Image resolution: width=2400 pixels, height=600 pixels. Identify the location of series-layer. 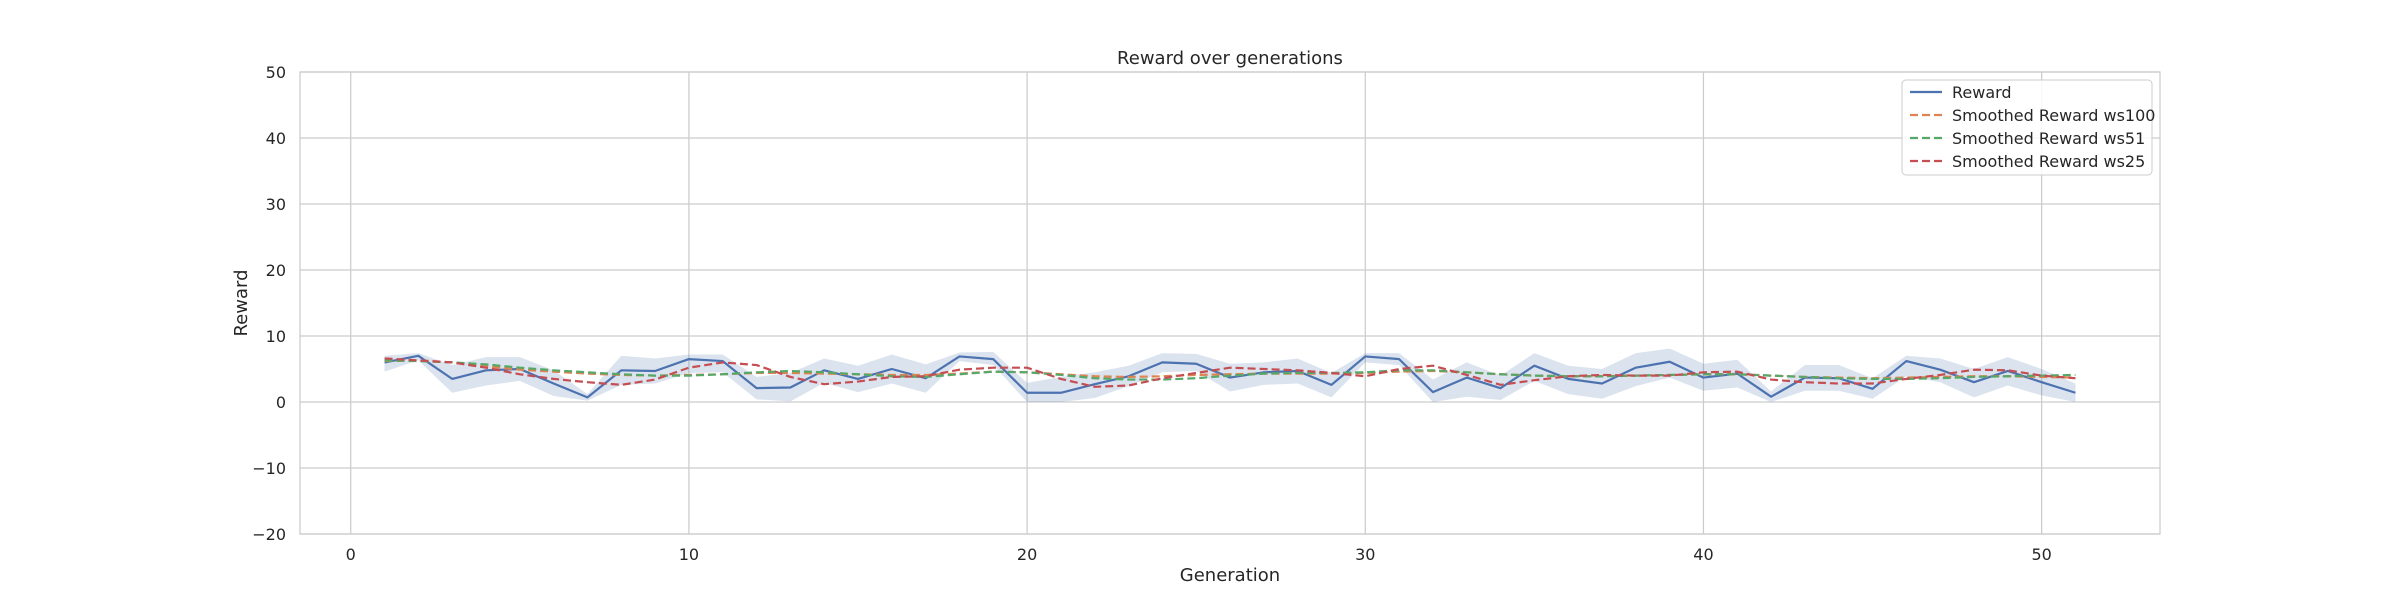
(1230, 376).